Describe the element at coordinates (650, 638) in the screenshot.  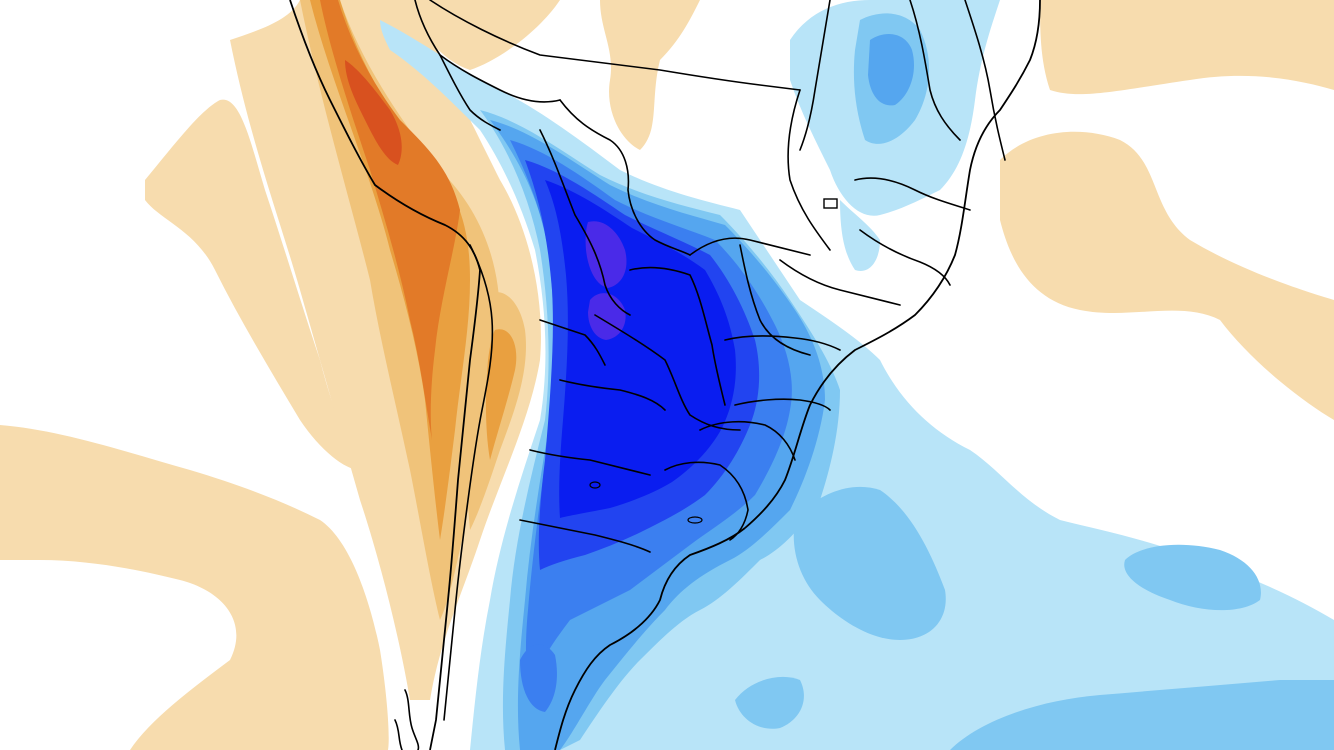
I see `argentina-east-coast` at that location.